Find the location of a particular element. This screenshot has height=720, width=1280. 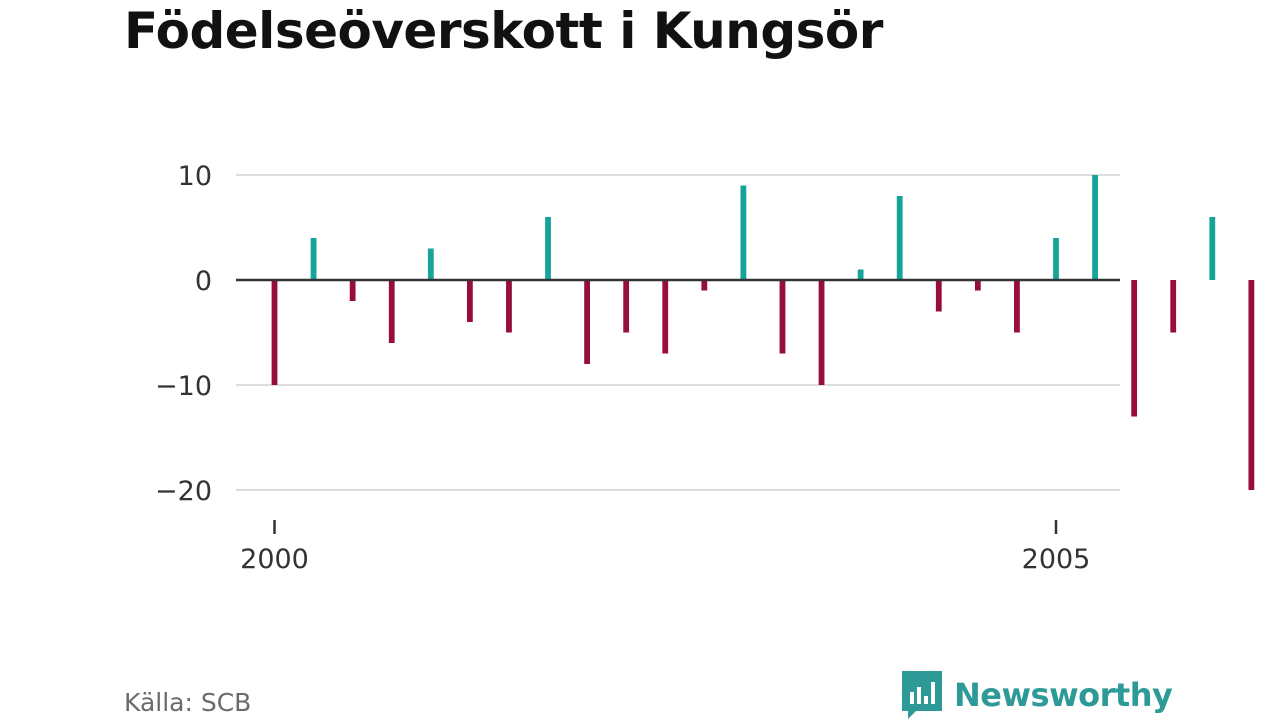

x-tick-label: 2000 is located at coordinates (274, 559).